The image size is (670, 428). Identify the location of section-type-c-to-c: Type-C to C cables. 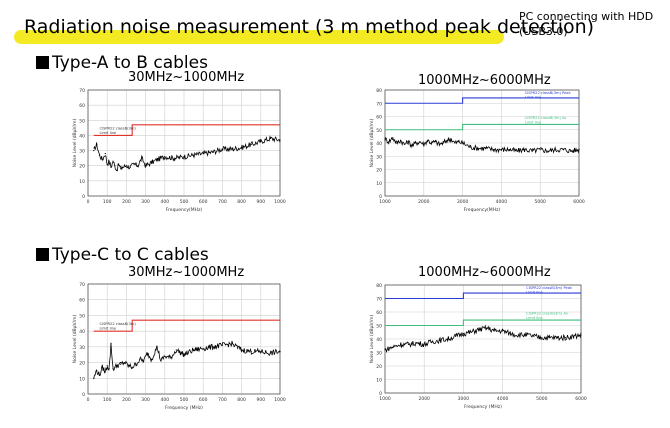
(122, 255).